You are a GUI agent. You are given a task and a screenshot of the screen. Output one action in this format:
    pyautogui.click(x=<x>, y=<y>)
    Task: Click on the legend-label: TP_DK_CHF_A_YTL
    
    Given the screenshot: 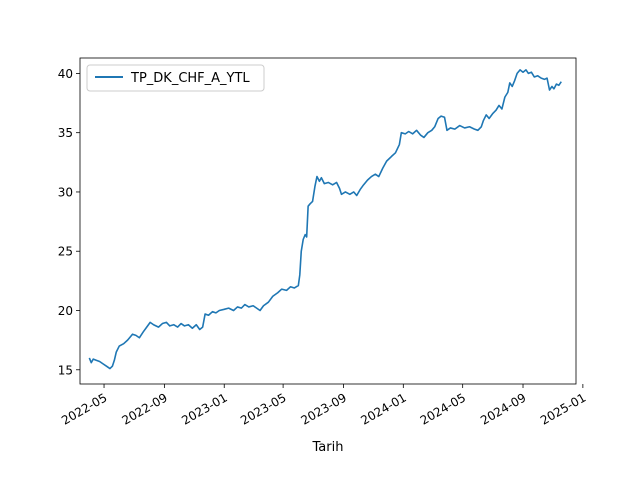 What is the action you would take?
    pyautogui.click(x=190, y=78)
    